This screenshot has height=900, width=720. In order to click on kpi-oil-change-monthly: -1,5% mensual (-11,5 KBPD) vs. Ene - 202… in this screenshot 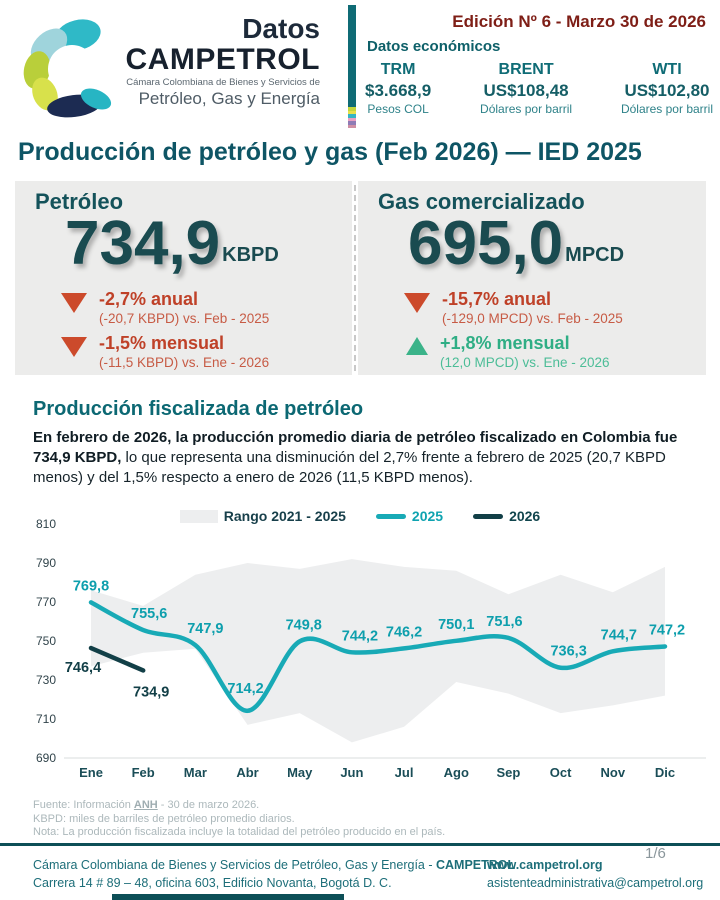, I will do `click(165, 352)`.